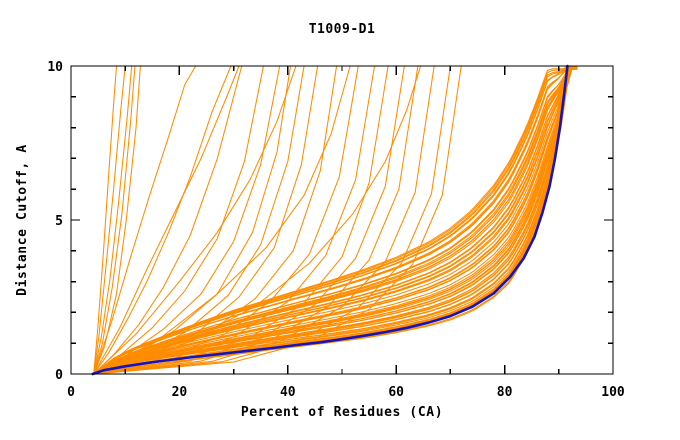 The image size is (680, 440). What do you see at coordinates (180, 392) in the screenshot?
I see `x-tick-label: 20` at bounding box center [180, 392].